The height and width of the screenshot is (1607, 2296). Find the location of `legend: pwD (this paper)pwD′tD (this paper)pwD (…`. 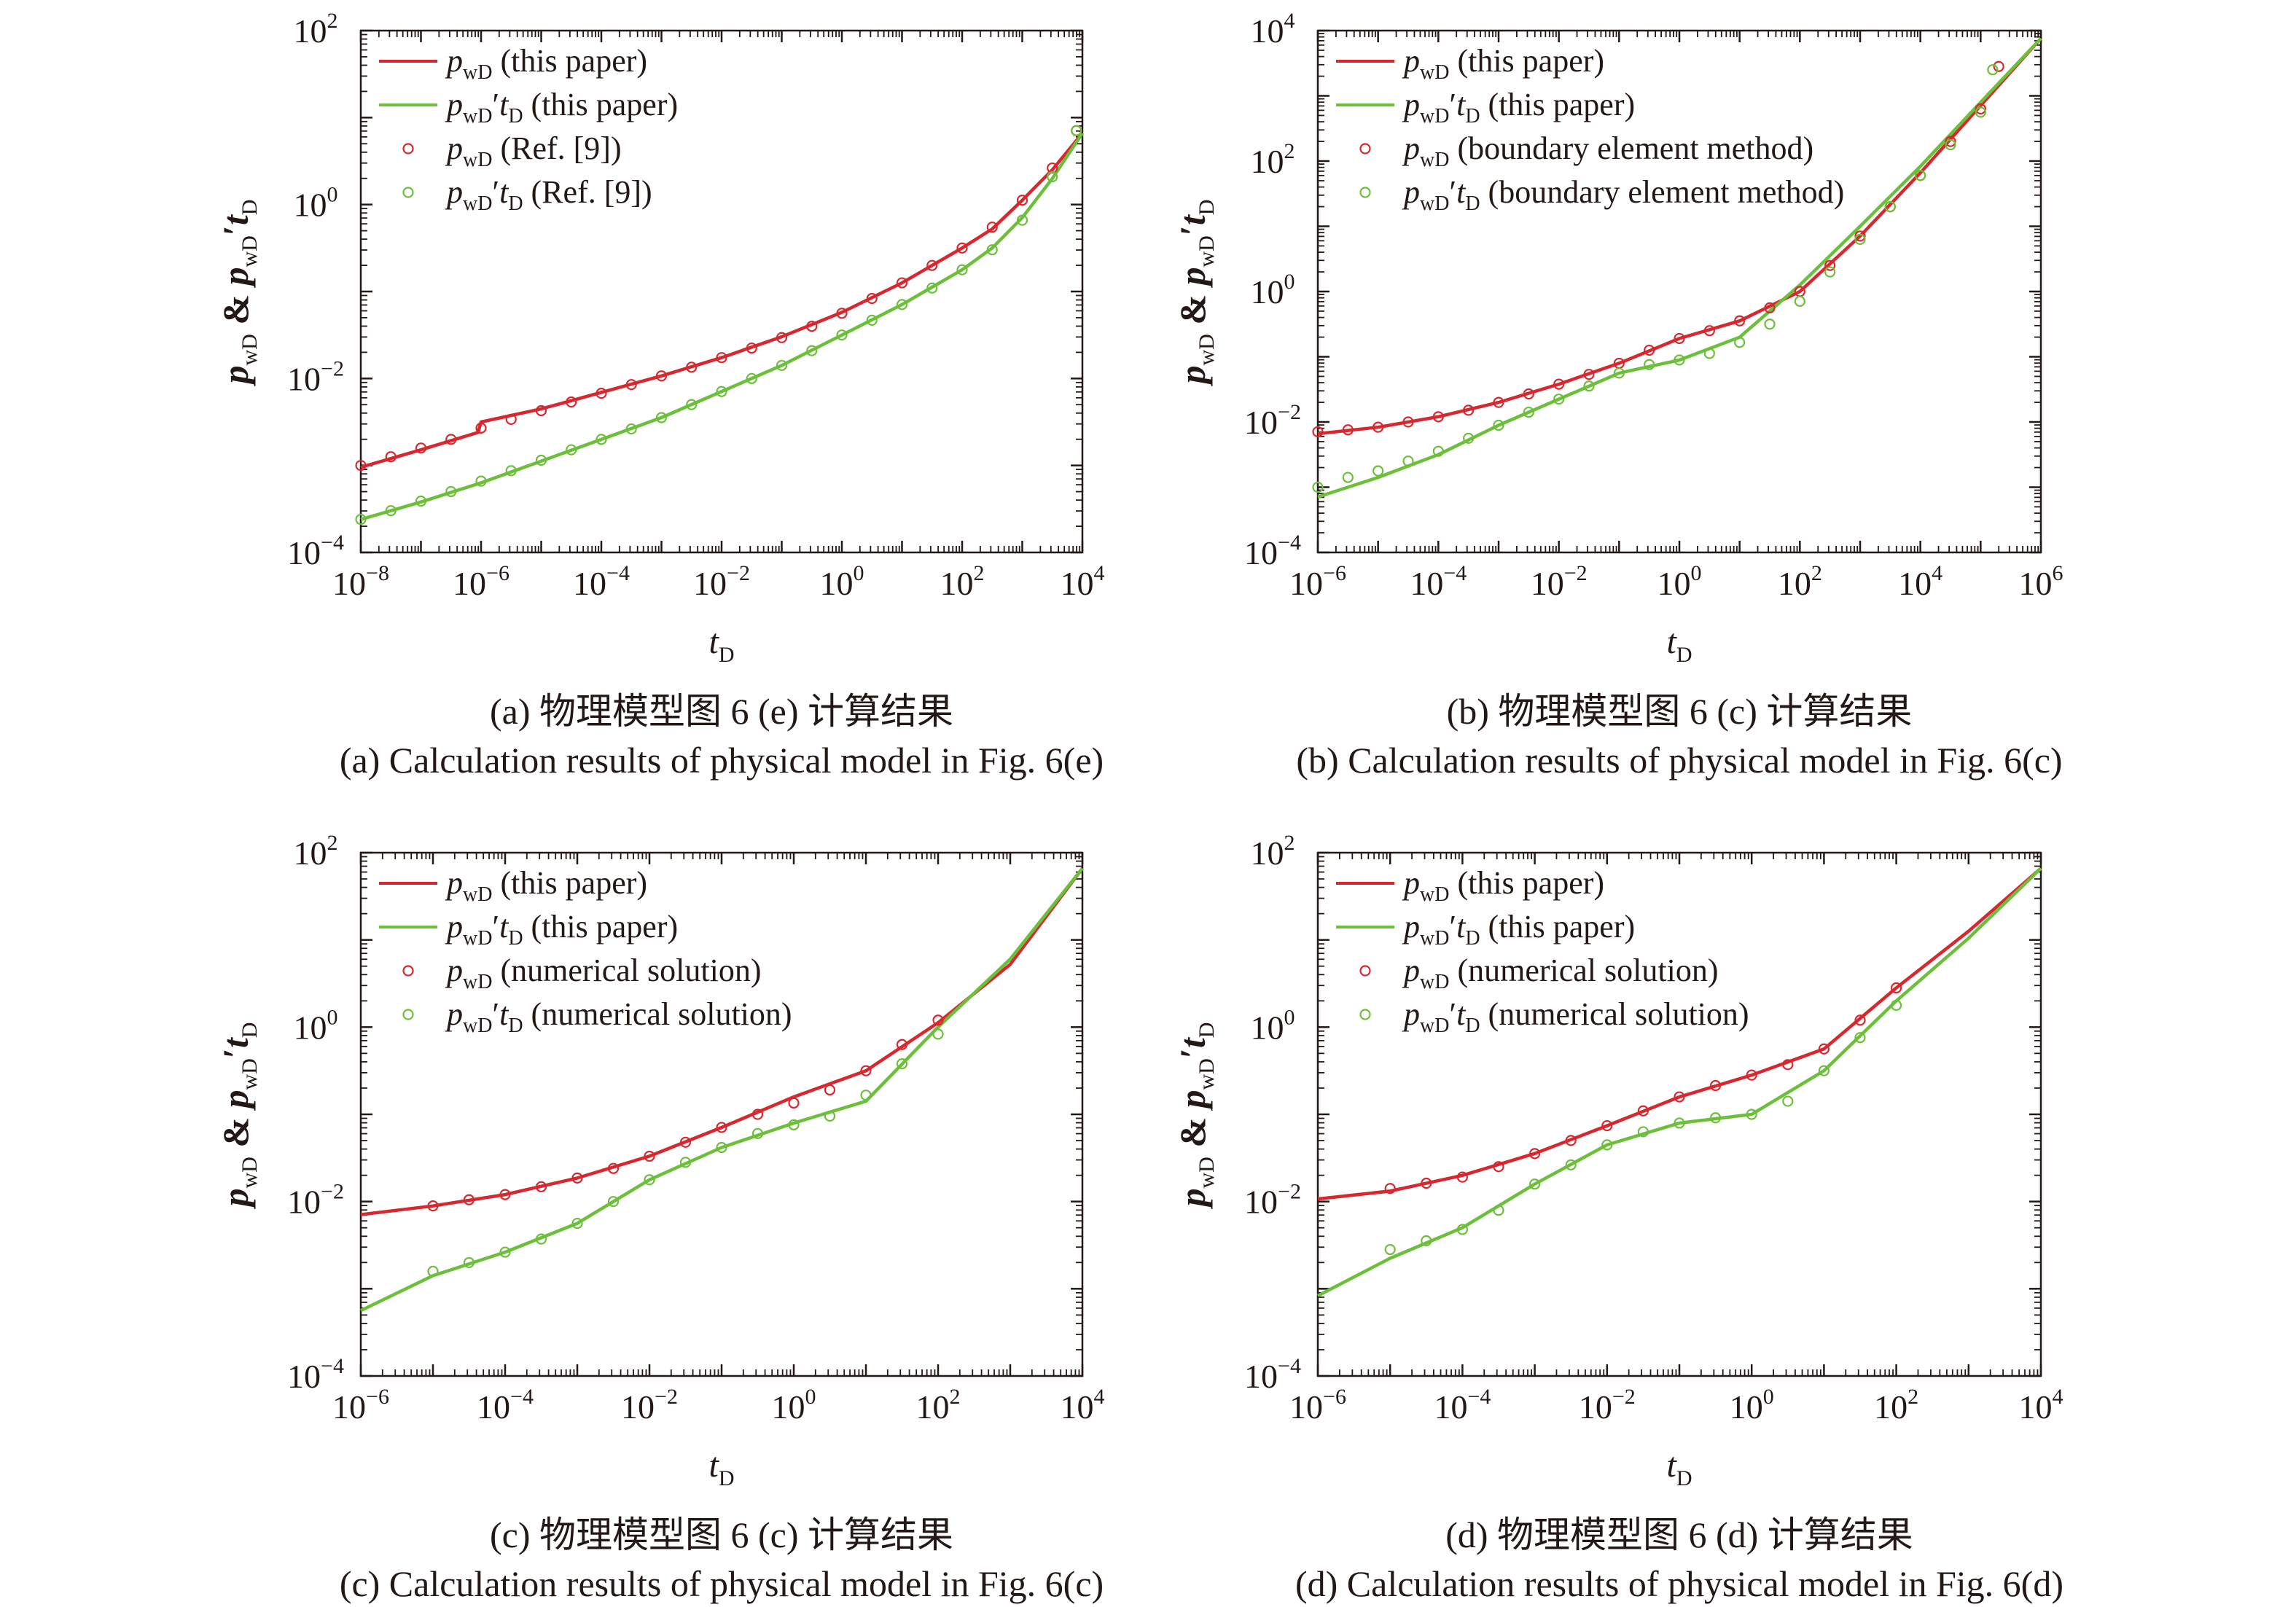

legend: pwD (this paper)pwD′tD (this paper)pwD (… is located at coordinates (528, 129).